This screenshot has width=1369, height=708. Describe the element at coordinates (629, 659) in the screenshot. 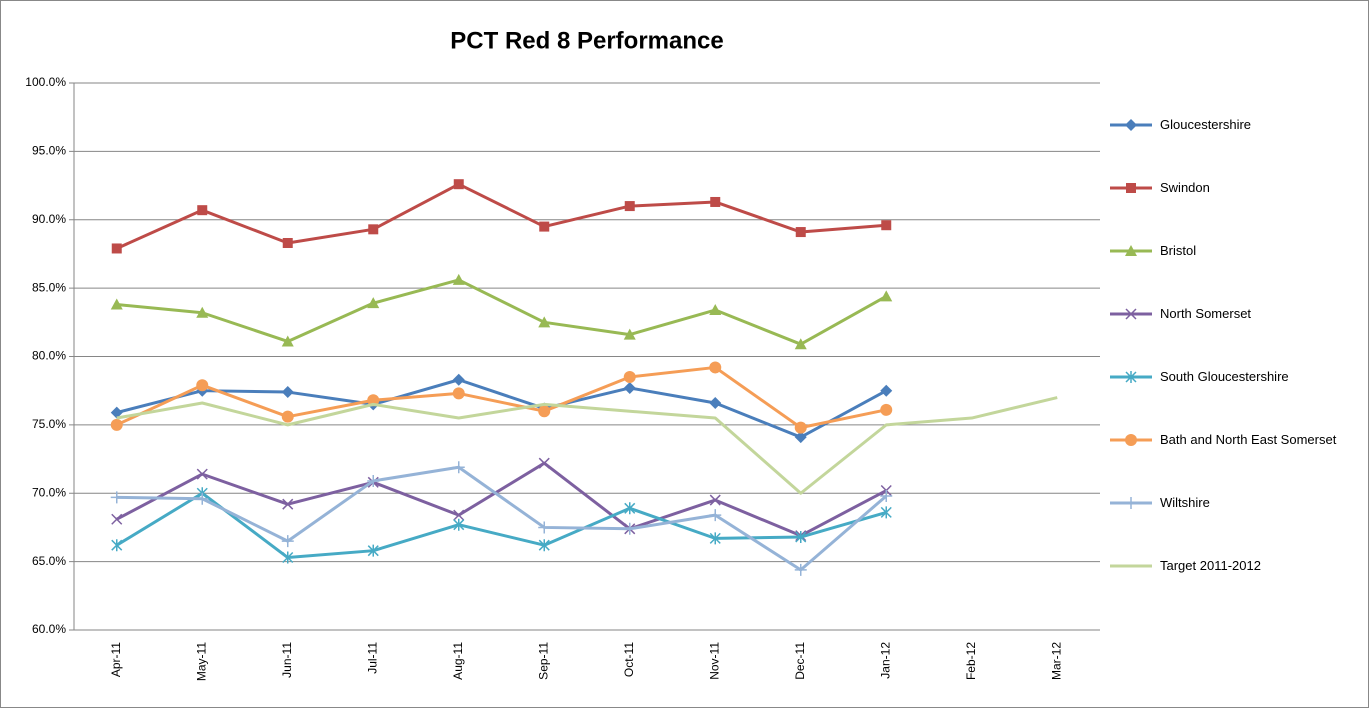

I see `x-tick-label: Oct-11` at that location.